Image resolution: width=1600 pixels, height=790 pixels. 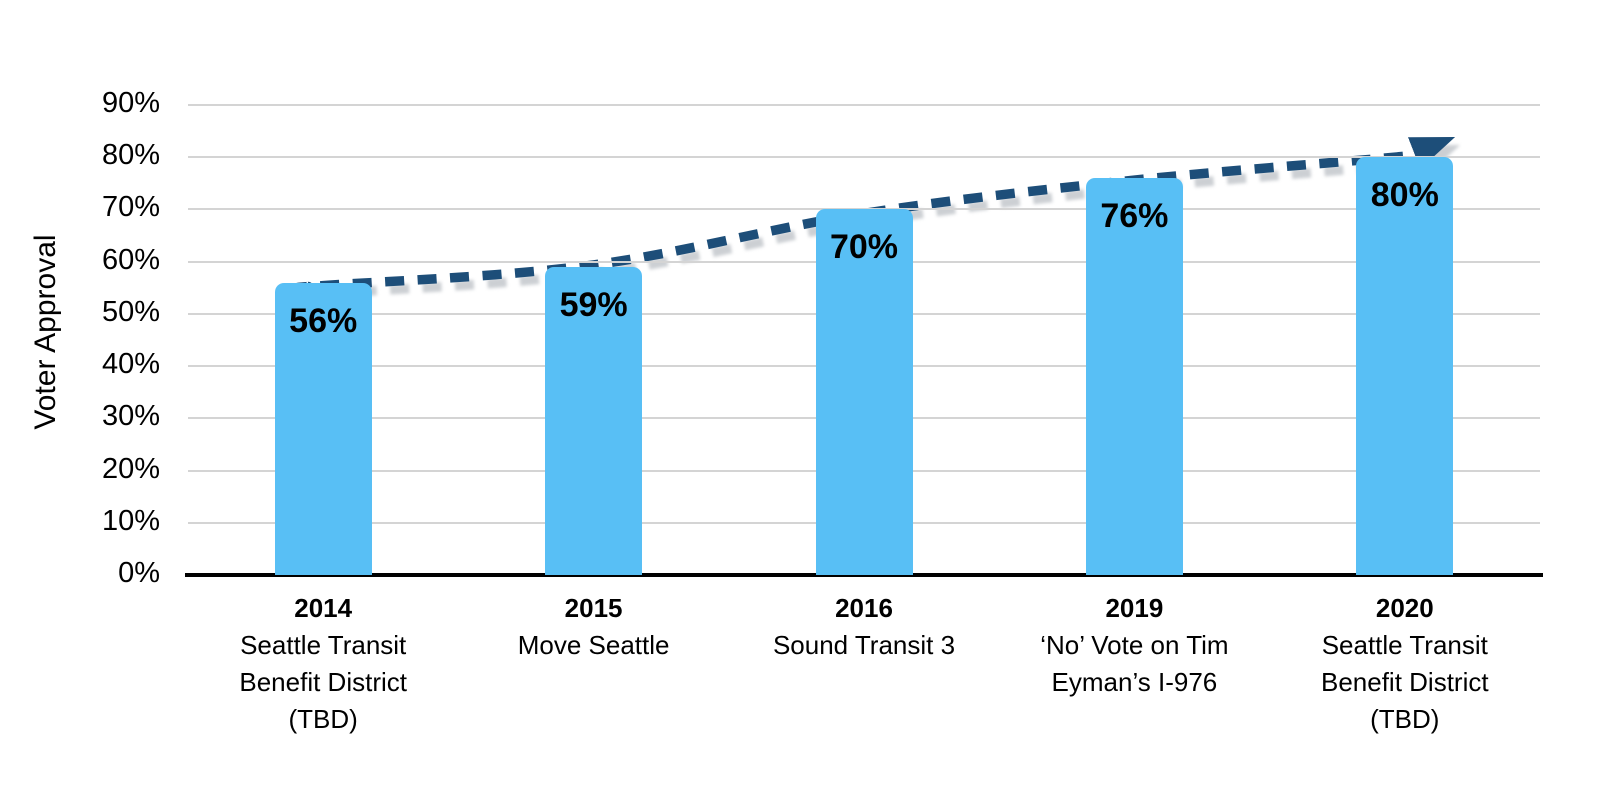 I want to click on y-tick-label: 50%, so click(x=130, y=311).